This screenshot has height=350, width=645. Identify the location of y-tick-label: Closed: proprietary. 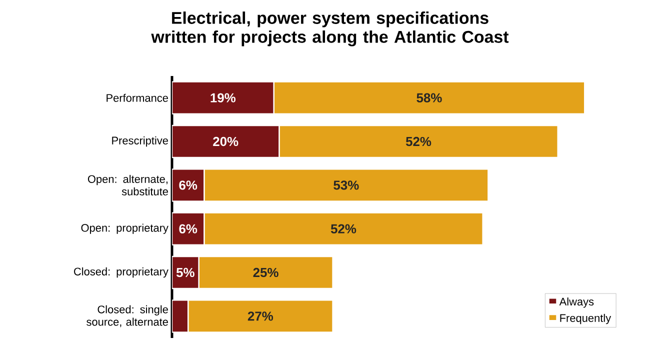
(121, 272).